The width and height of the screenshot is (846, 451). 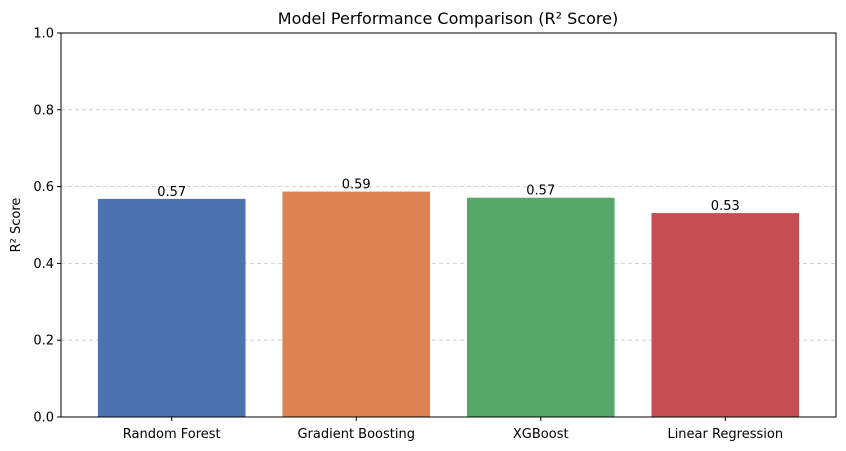 I want to click on y-tick-label: 0.8, so click(x=43, y=110).